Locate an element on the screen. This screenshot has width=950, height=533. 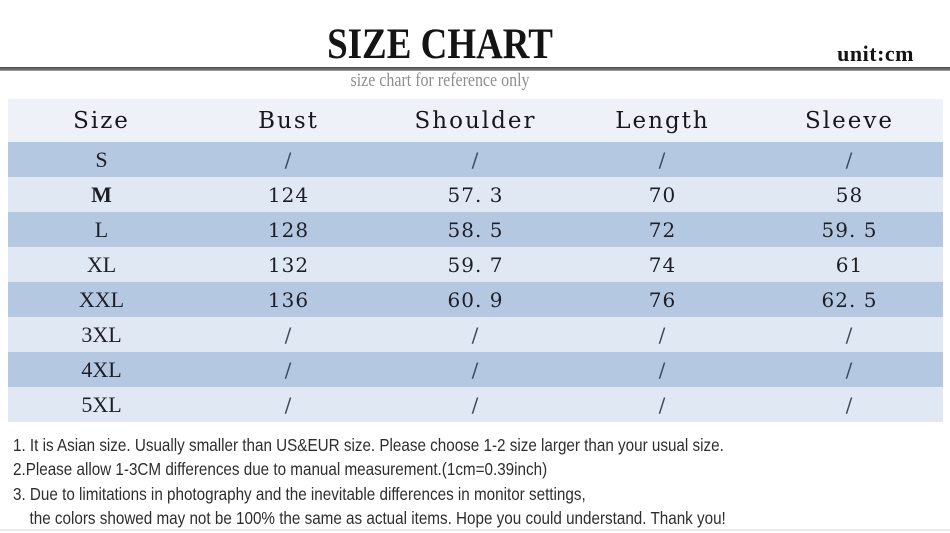
size-cell: XXL is located at coordinates (101, 299).